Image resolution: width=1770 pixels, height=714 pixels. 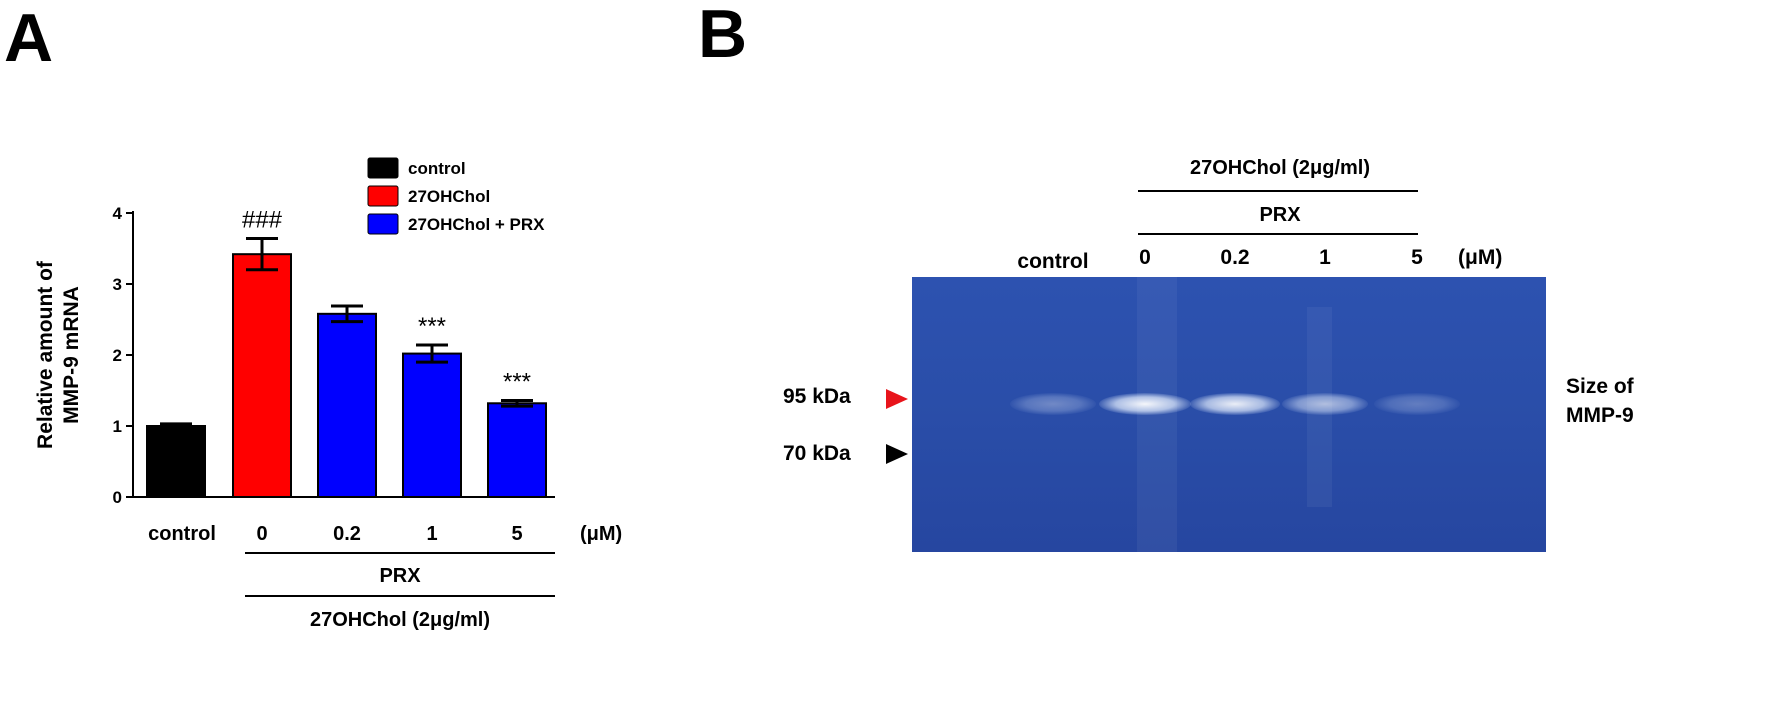 What do you see at coordinates (261, 534) in the screenshot?
I see `x-tick-label-0: 0` at bounding box center [261, 534].